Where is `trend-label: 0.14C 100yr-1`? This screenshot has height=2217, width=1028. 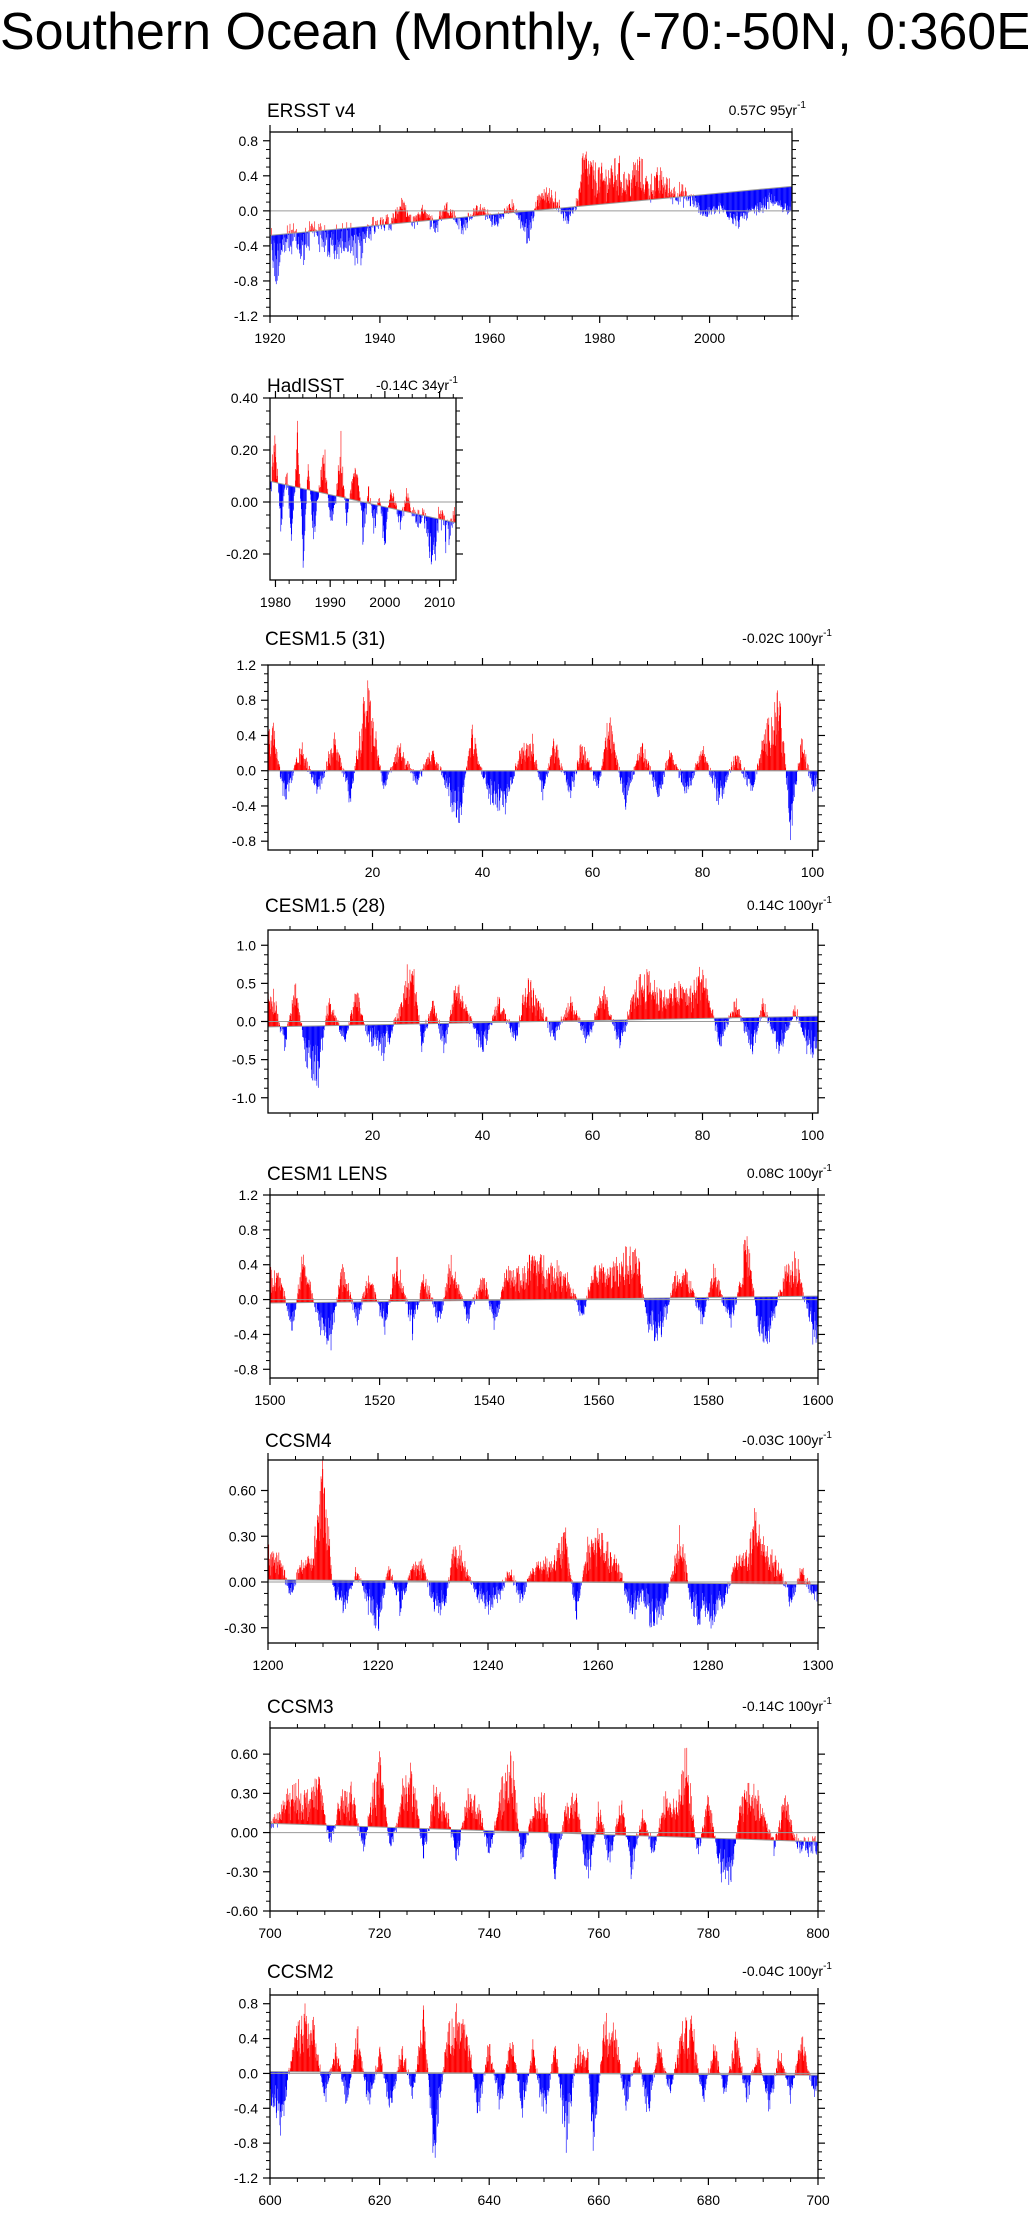
trend-label: 0.14C 100yr-1 is located at coordinates (790, 904).